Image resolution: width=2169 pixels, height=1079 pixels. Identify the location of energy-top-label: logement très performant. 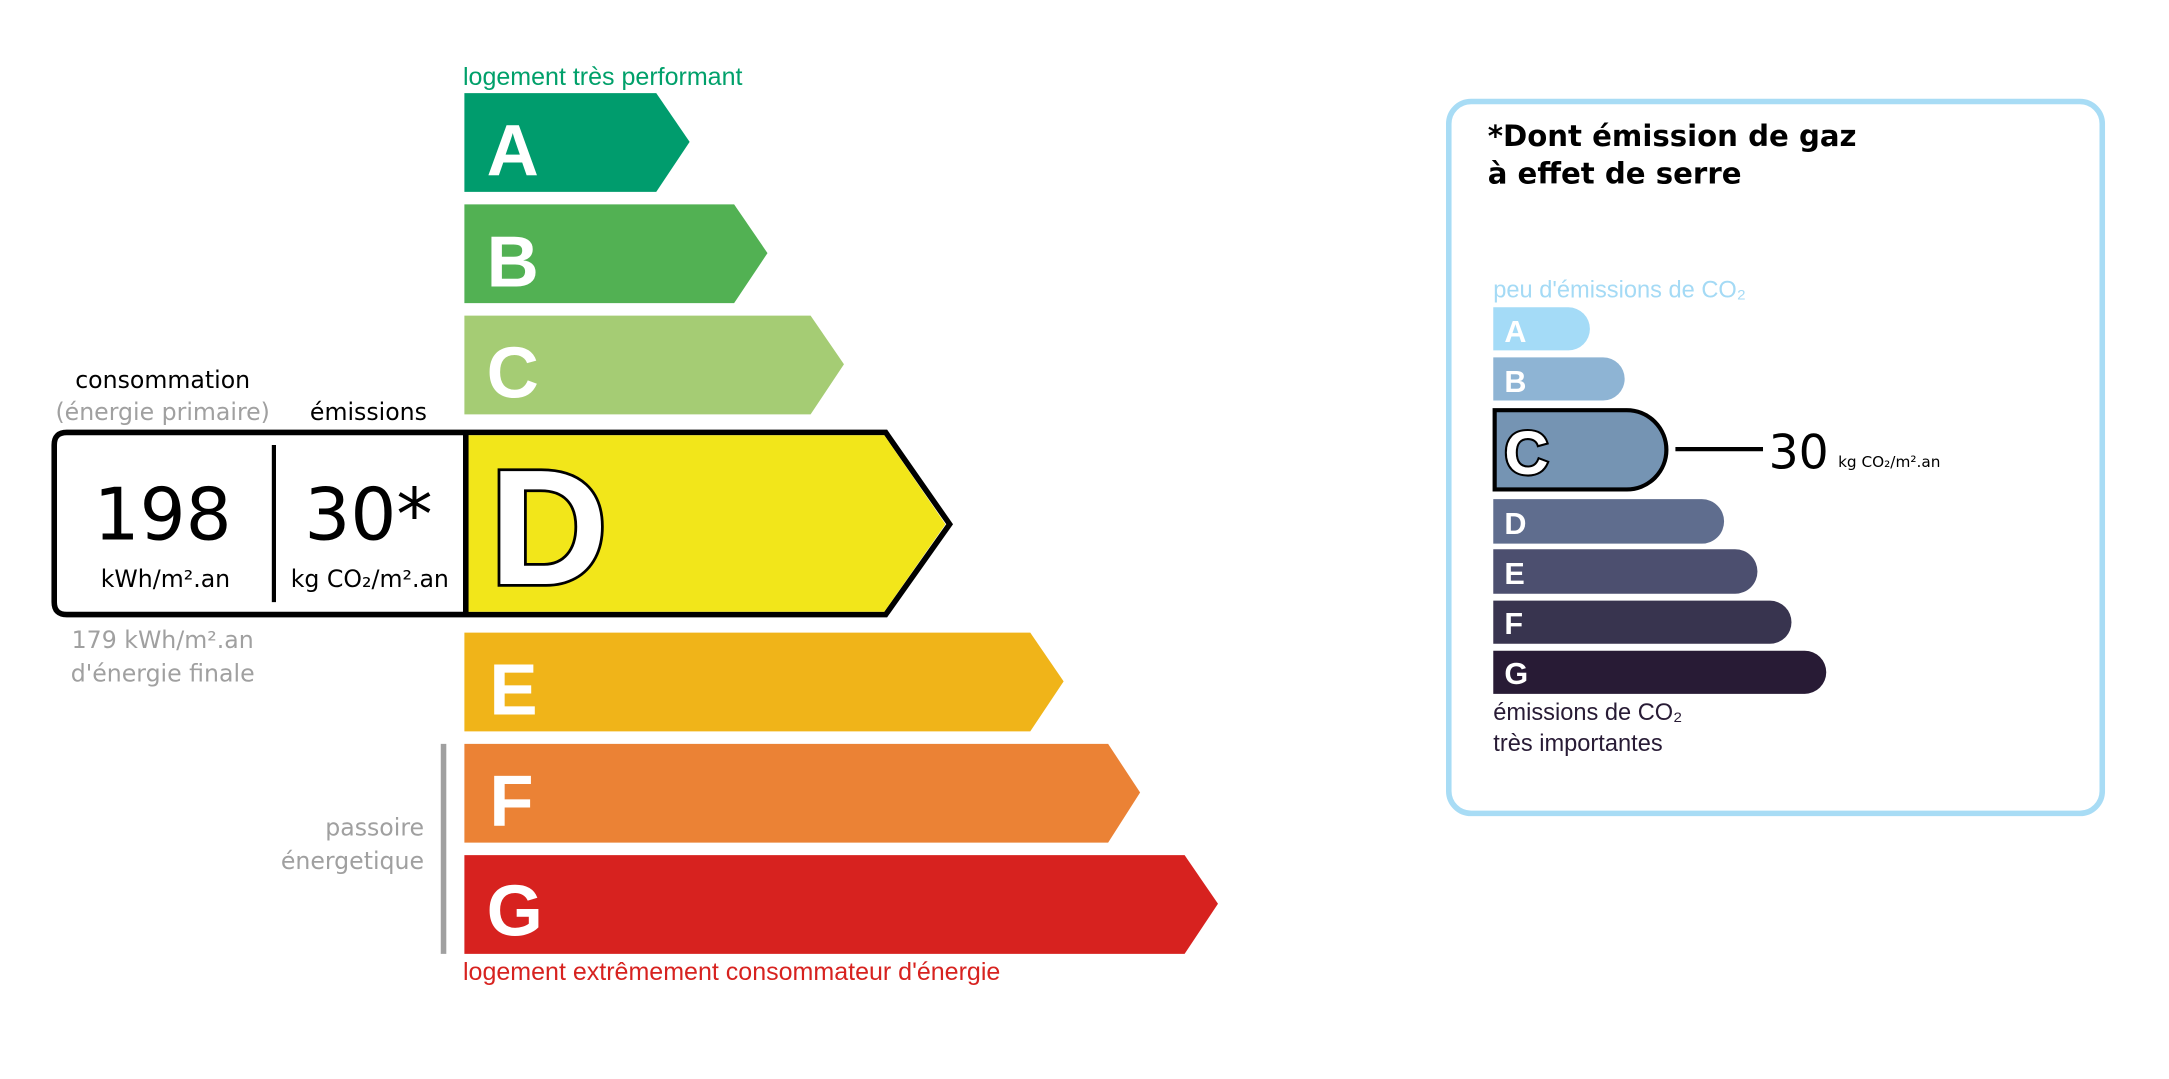
(603, 77).